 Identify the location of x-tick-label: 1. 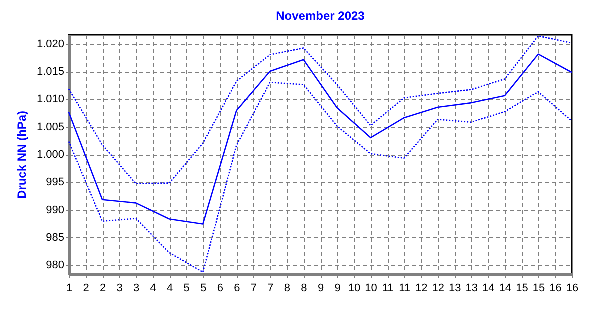
(69, 288).